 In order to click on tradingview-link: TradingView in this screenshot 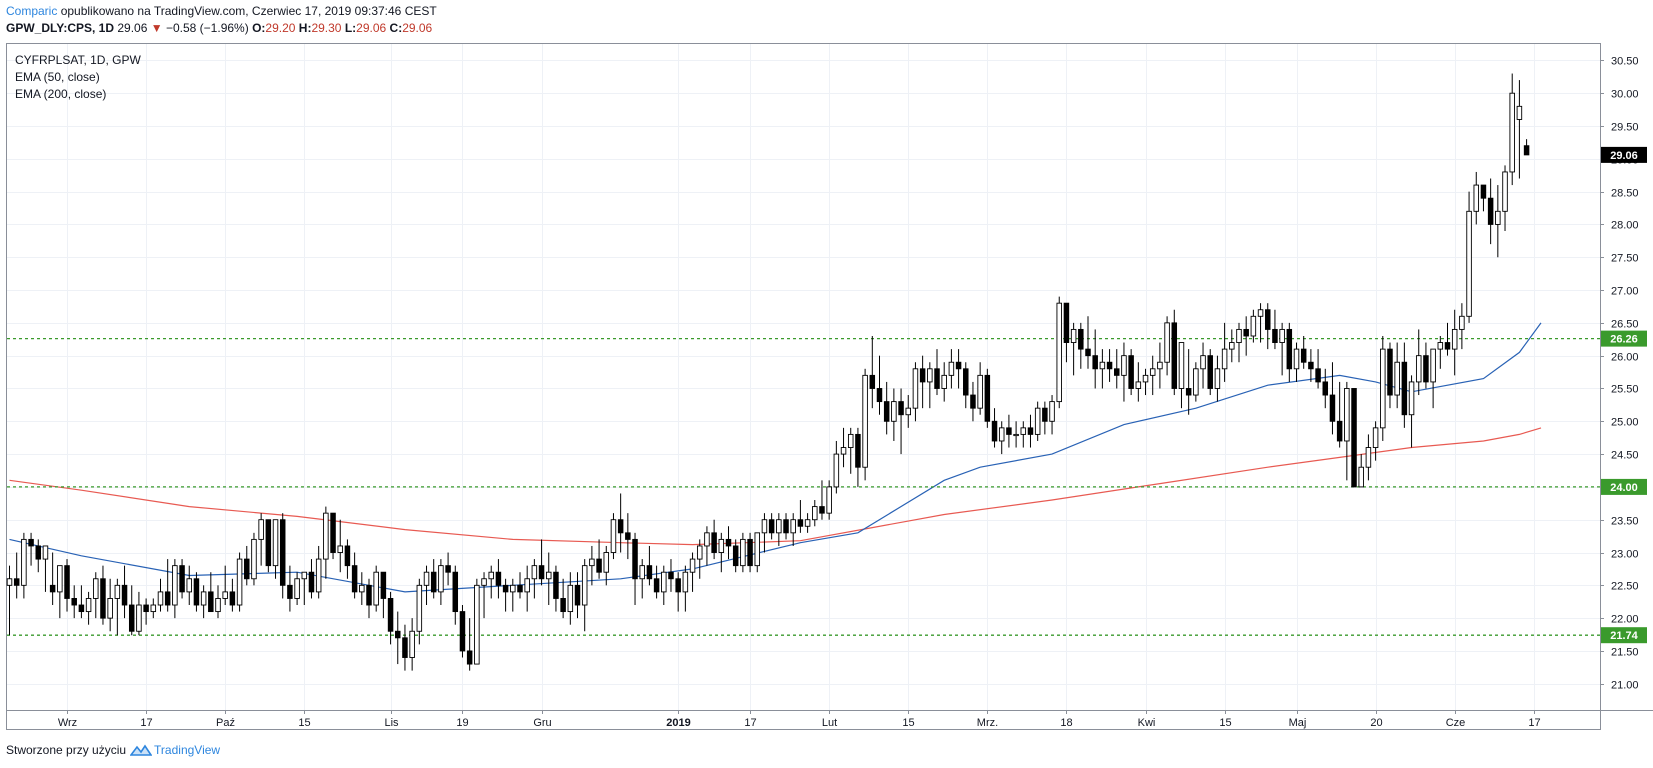, I will do `click(187, 750)`.